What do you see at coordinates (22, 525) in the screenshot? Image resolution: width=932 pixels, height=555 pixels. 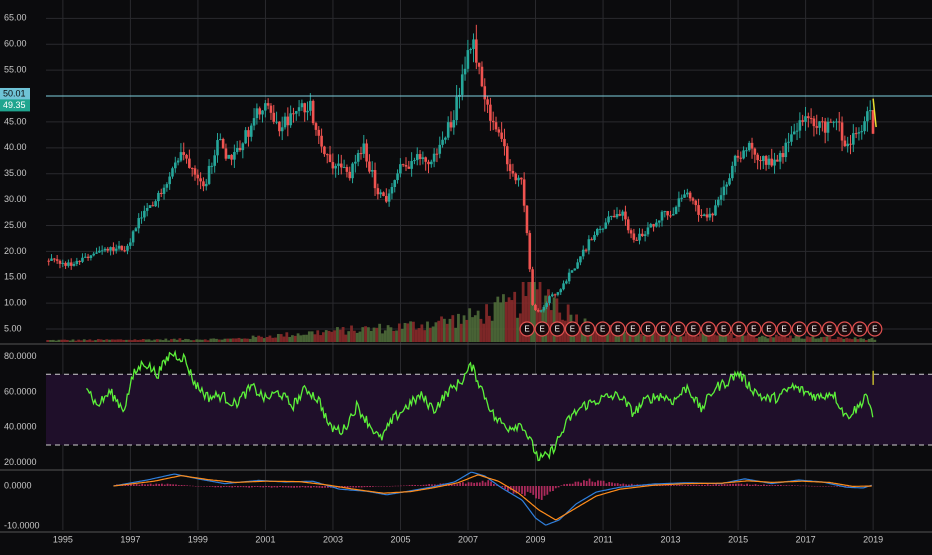 I see `macd-tick-label: -10.0000` at bounding box center [22, 525].